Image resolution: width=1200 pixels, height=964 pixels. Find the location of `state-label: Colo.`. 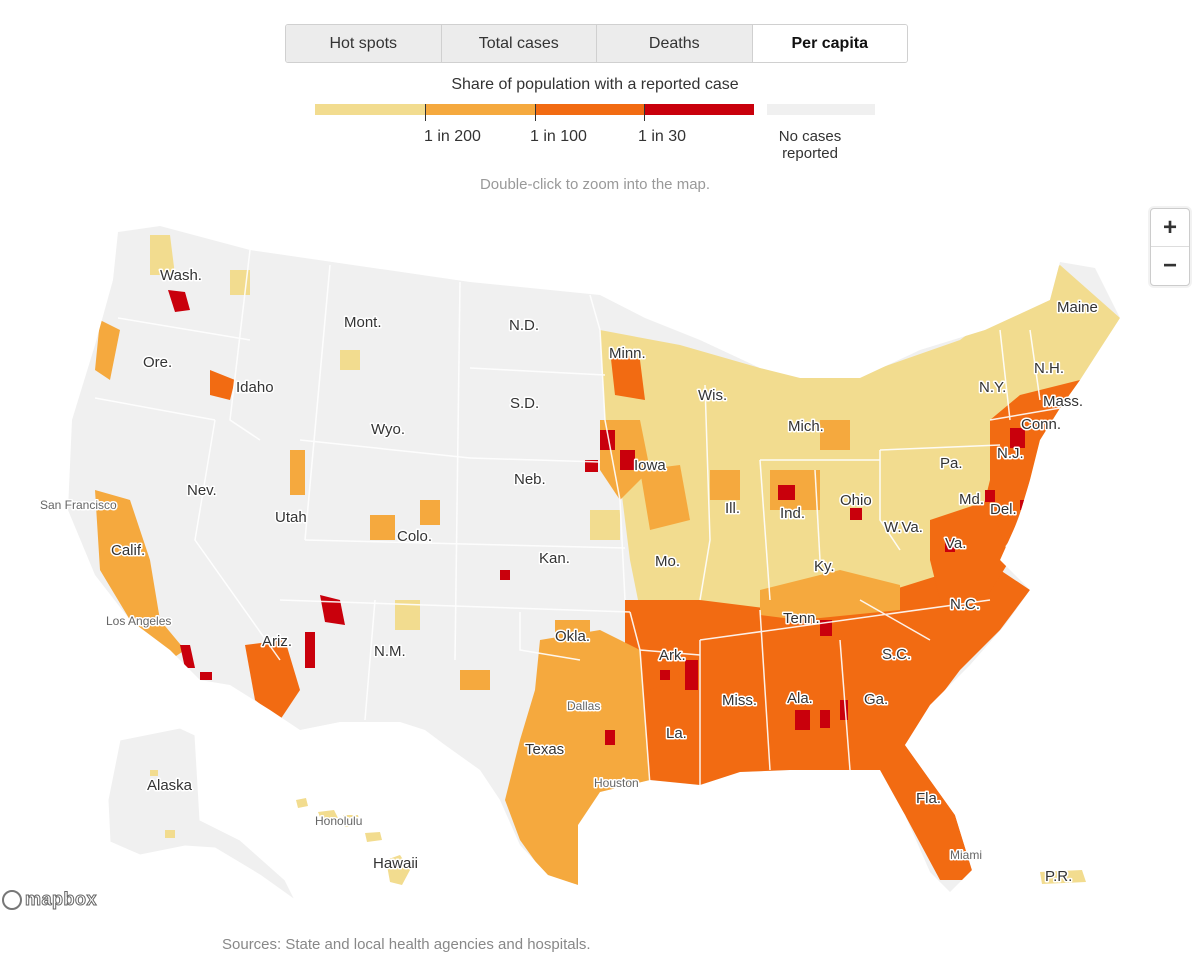

state-label: Colo. is located at coordinates (414, 536).